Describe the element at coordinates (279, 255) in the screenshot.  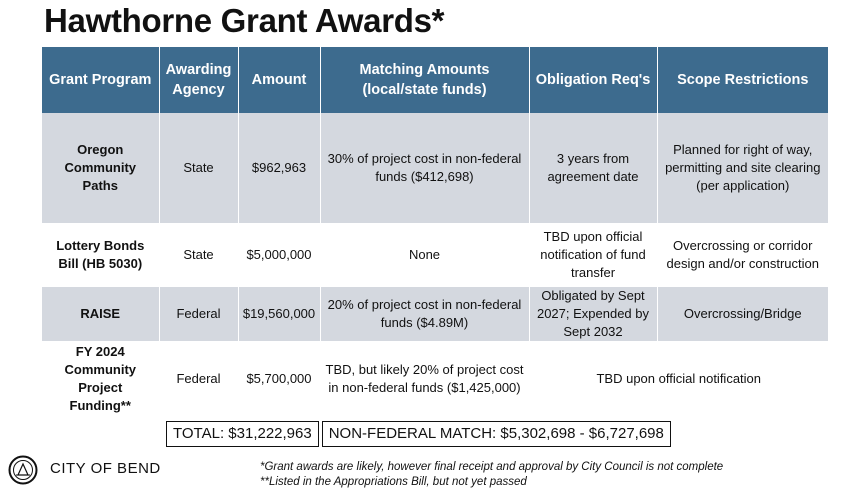
I see `amount-cell: $5,000,000` at that location.